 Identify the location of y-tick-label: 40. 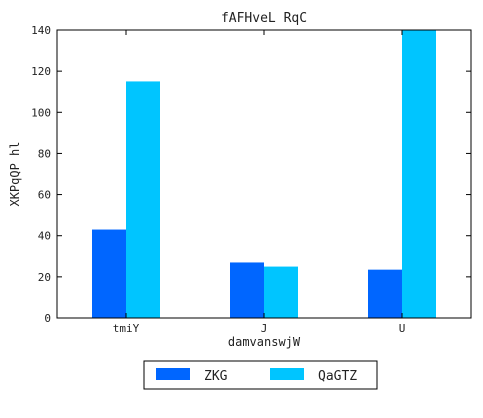
(44, 236).